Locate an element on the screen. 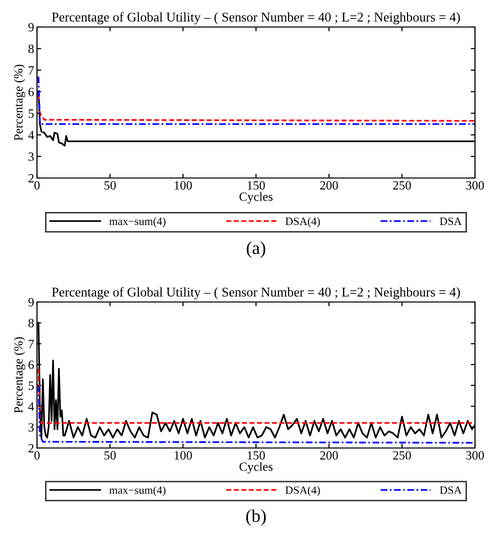 This screenshot has height=554, width=491. text: (a) is located at coordinates (256, 249).